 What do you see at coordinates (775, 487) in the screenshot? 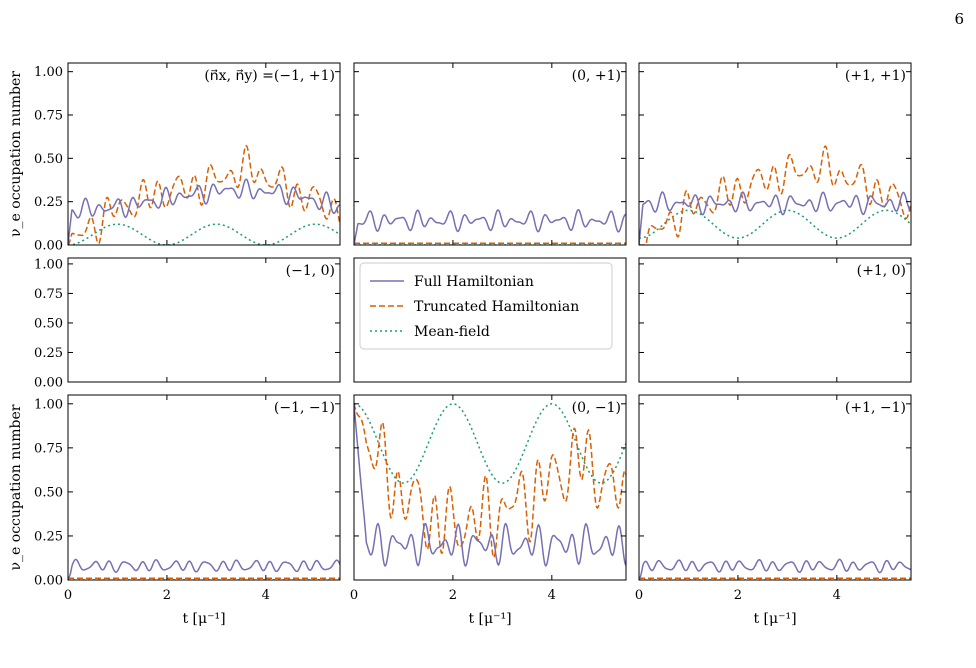
I see `panel-frame-p1m1` at bounding box center [775, 487].